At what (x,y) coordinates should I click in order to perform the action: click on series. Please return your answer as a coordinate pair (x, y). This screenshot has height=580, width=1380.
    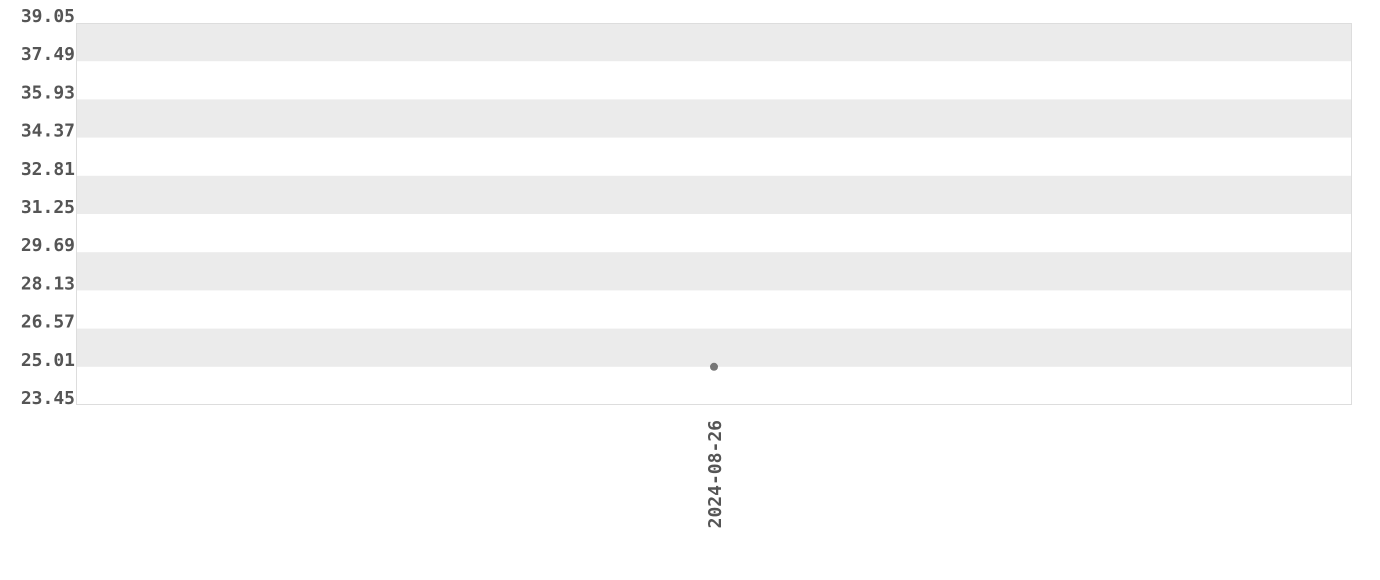
    Looking at the image, I should click on (714, 366).